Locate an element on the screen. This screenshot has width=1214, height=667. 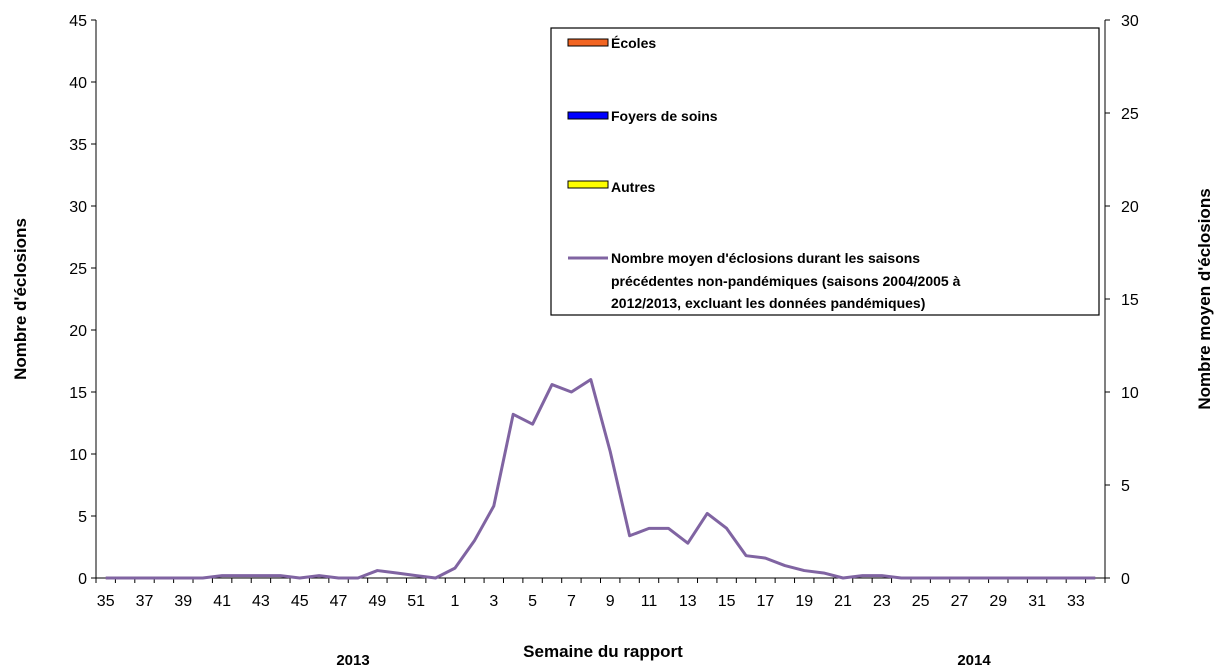
y-right-tick-label: 15 is located at coordinates (1130, 300).